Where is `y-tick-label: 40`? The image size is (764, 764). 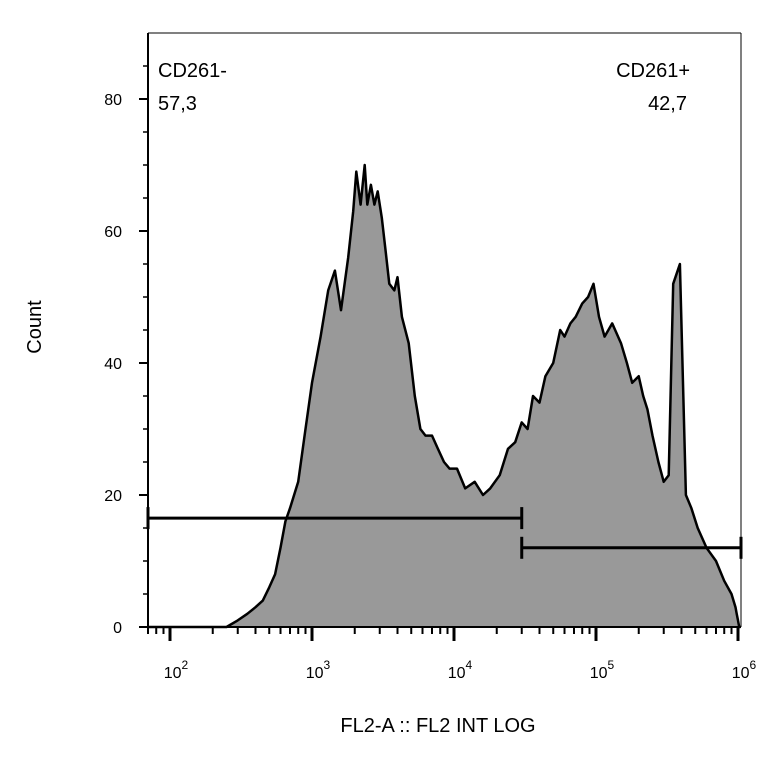
y-tick-label: 40 is located at coordinates (113, 364).